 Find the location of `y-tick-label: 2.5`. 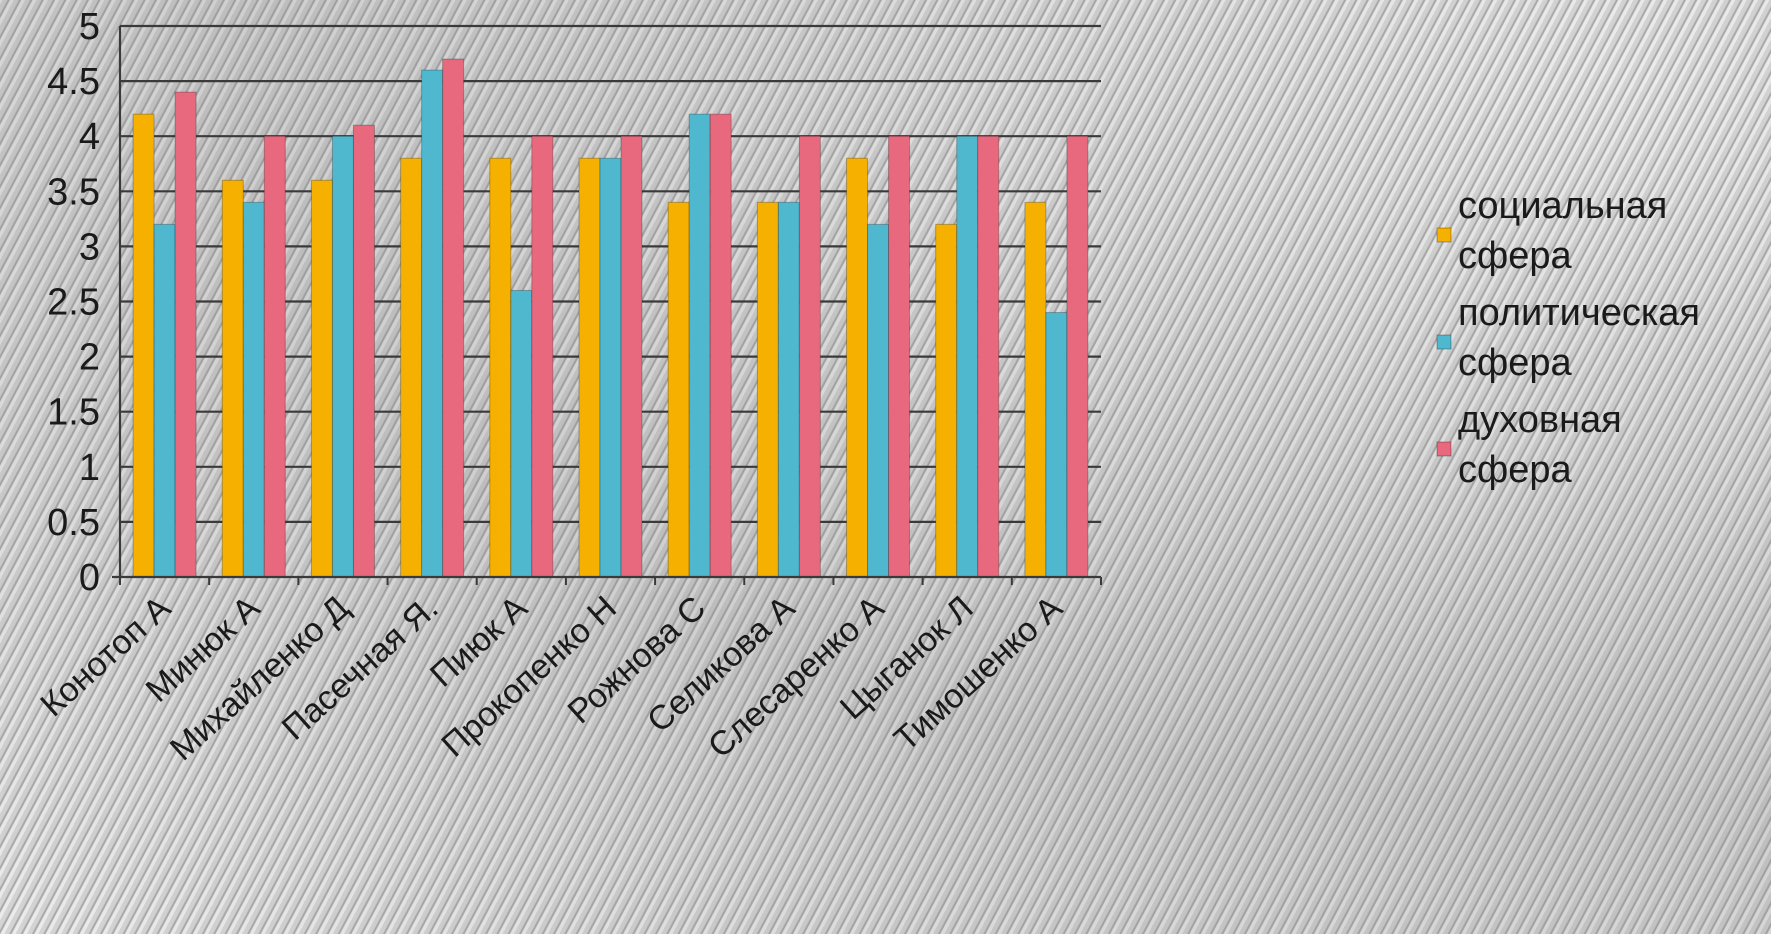

y-tick-label: 2.5 is located at coordinates (73, 303).